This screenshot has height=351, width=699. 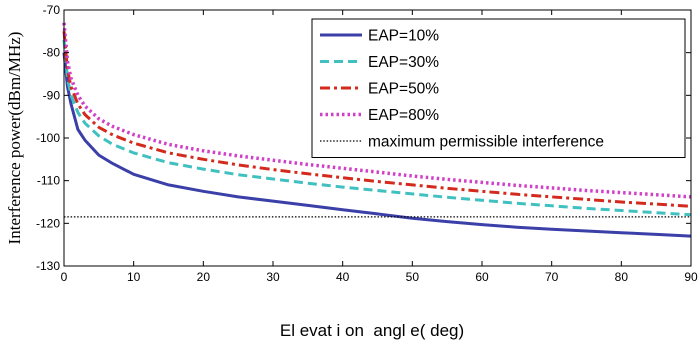 I want to click on x-tick-label: 60, so click(x=482, y=277).